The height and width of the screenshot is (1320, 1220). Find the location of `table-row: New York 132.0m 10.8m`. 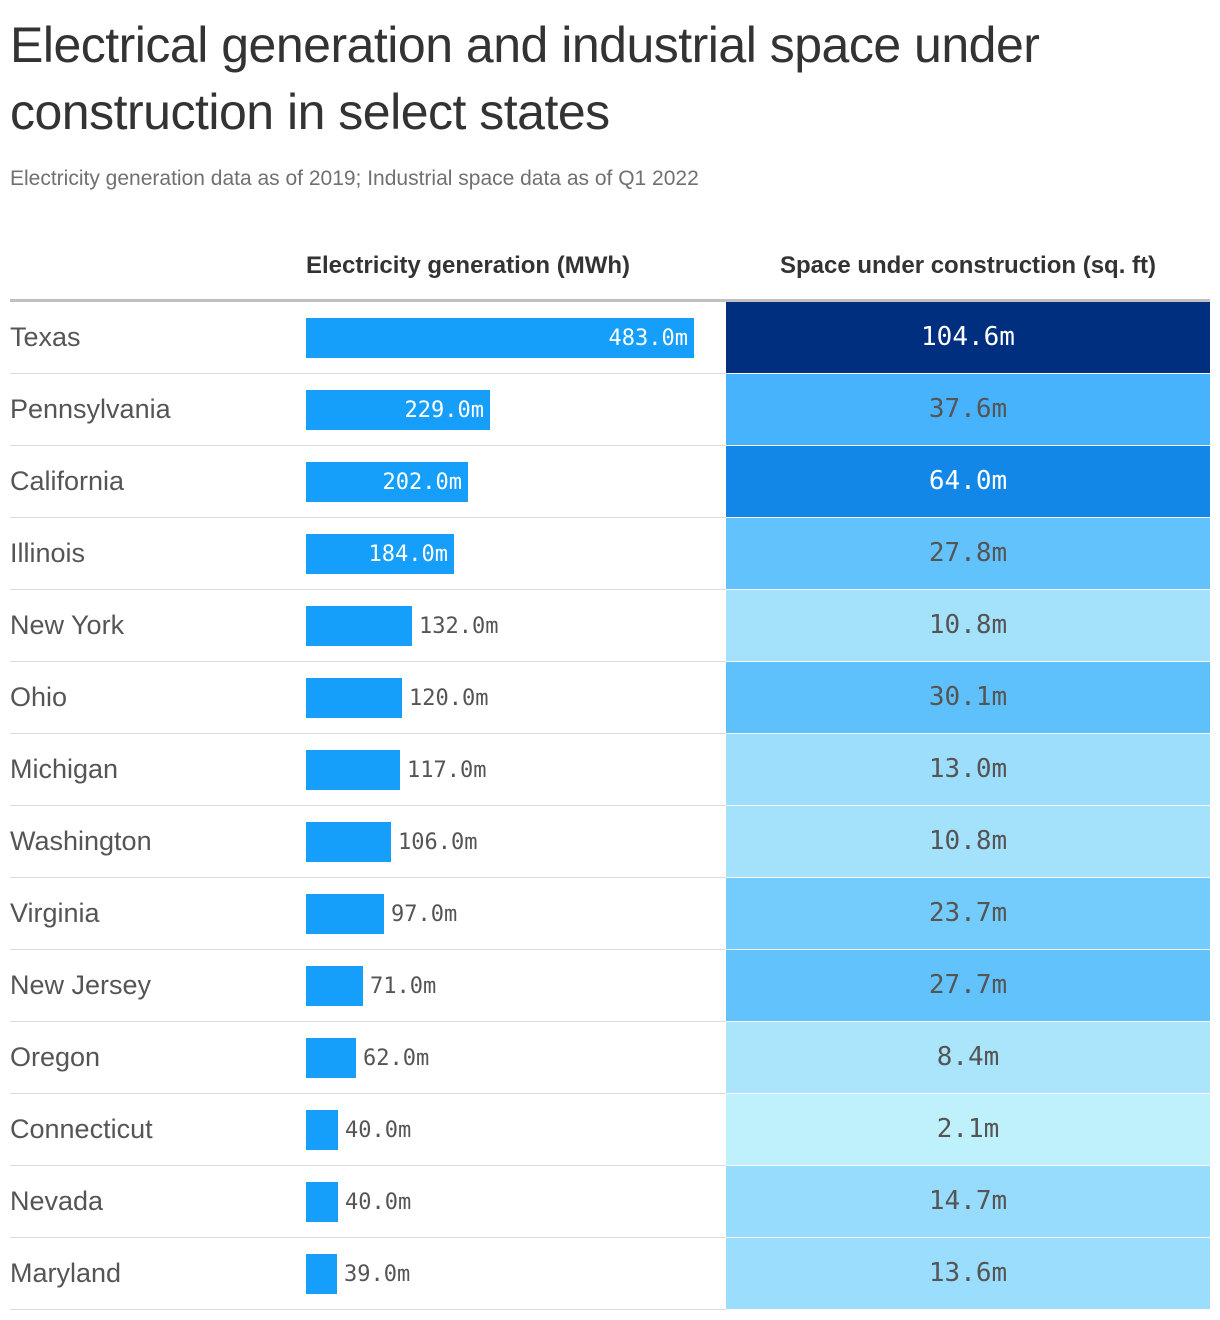

table-row: New York 132.0m 10.8m is located at coordinates (610, 626).